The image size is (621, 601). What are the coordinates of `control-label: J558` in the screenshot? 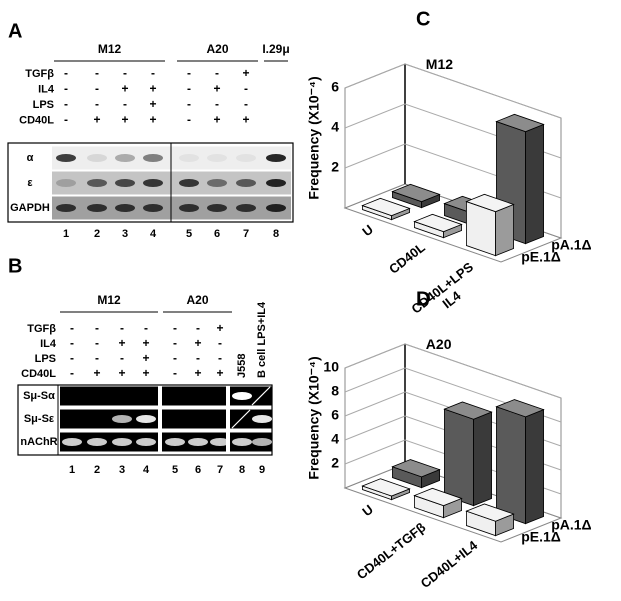 It's located at (242, 366).